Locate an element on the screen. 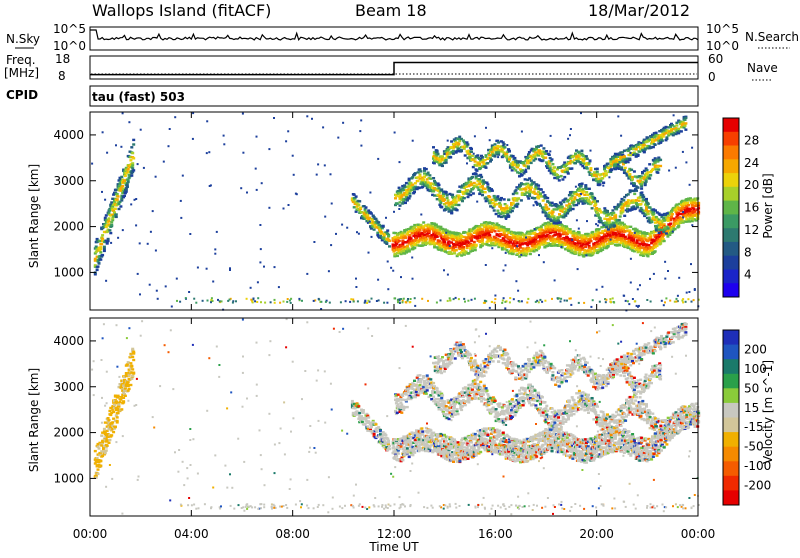 This screenshot has height=558, width=800. noise-line is located at coordinates (394, 35).